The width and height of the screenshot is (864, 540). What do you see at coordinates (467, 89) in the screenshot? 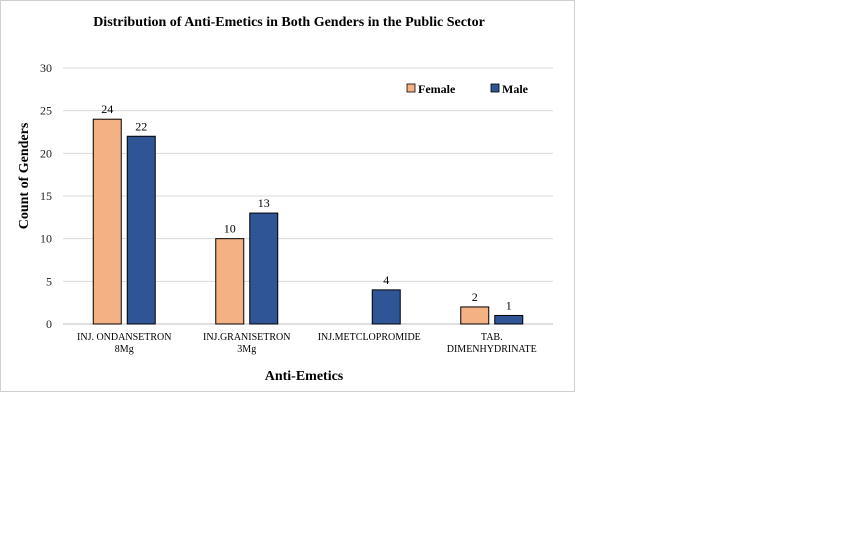
I see `legend: Female Male` at bounding box center [467, 89].